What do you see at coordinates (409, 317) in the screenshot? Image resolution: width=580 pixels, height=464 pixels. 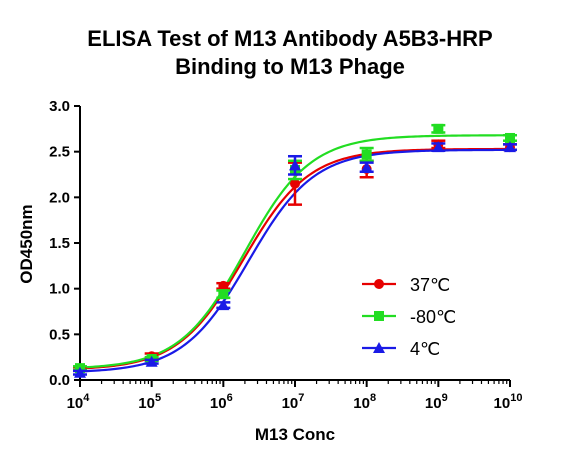 I see `legend: 37℃ -80℃ 4℃` at bounding box center [409, 317].